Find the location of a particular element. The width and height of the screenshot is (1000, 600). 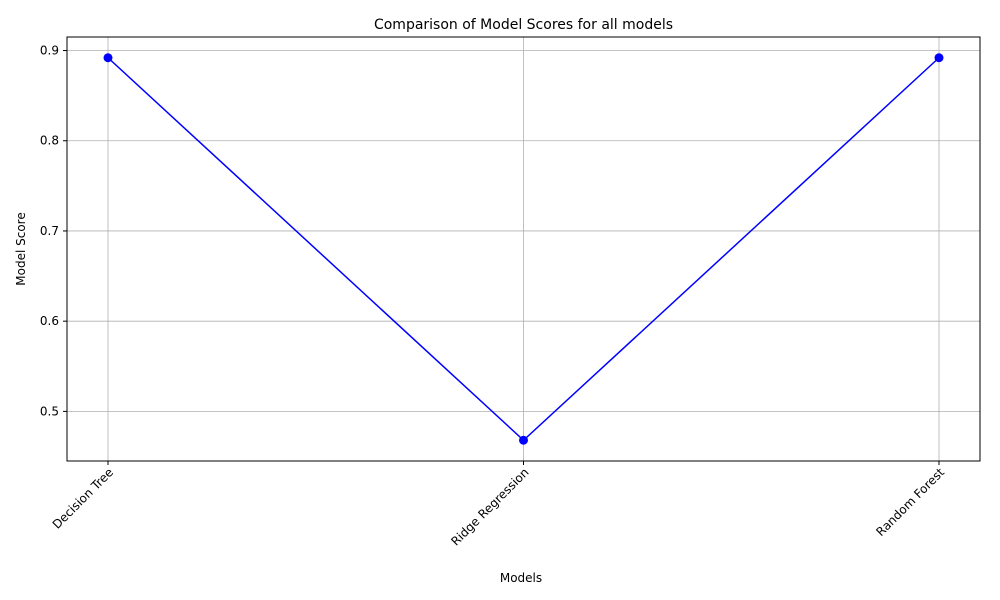

x-tick-label: Random Forest is located at coordinates (910, 502).